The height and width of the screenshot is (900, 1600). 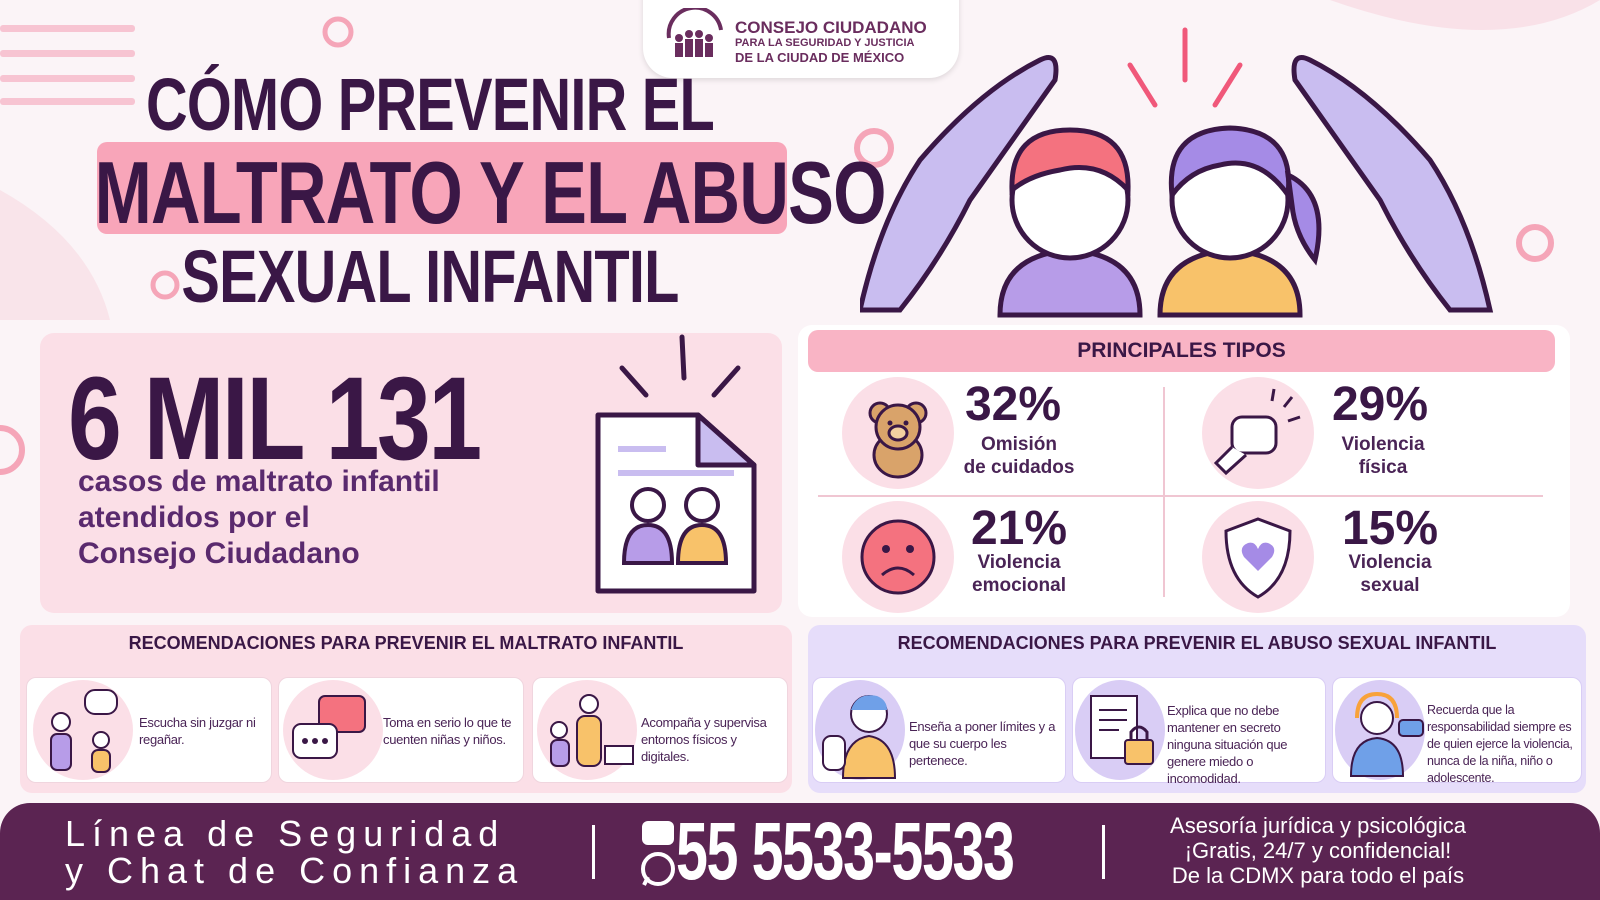 What do you see at coordinates (430, 104) in the screenshot?
I see `title-line: CÓMO PREVENIR EL` at bounding box center [430, 104].